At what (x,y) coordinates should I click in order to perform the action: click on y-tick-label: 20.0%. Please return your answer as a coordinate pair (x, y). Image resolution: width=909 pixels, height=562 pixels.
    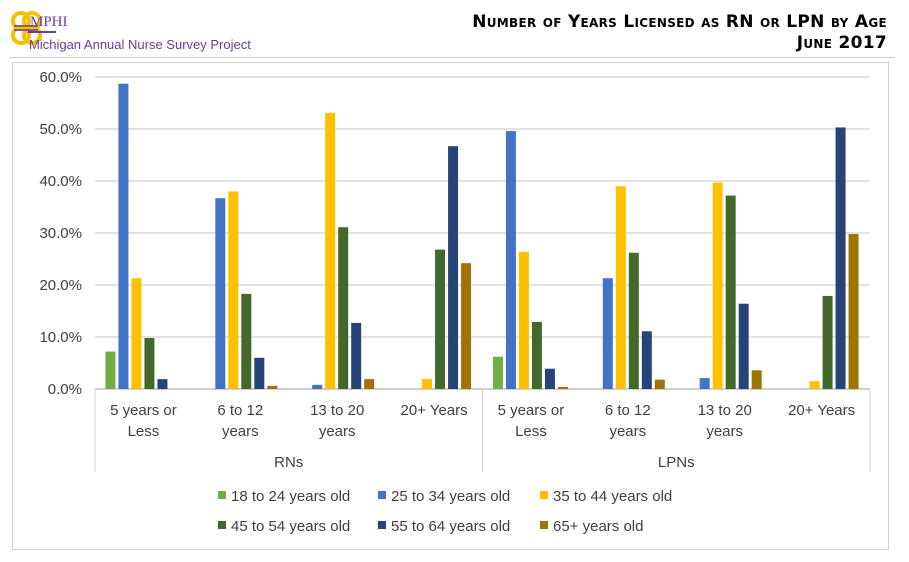
    Looking at the image, I should click on (60, 285).